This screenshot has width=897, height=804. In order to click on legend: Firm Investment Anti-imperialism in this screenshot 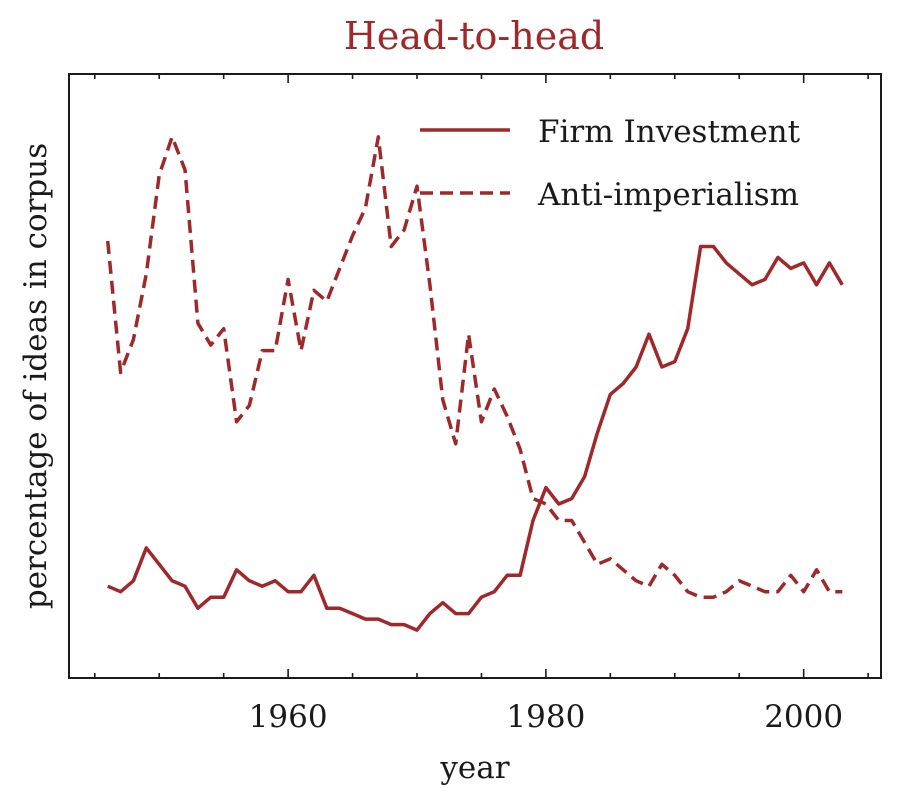, I will do `click(610, 163)`.